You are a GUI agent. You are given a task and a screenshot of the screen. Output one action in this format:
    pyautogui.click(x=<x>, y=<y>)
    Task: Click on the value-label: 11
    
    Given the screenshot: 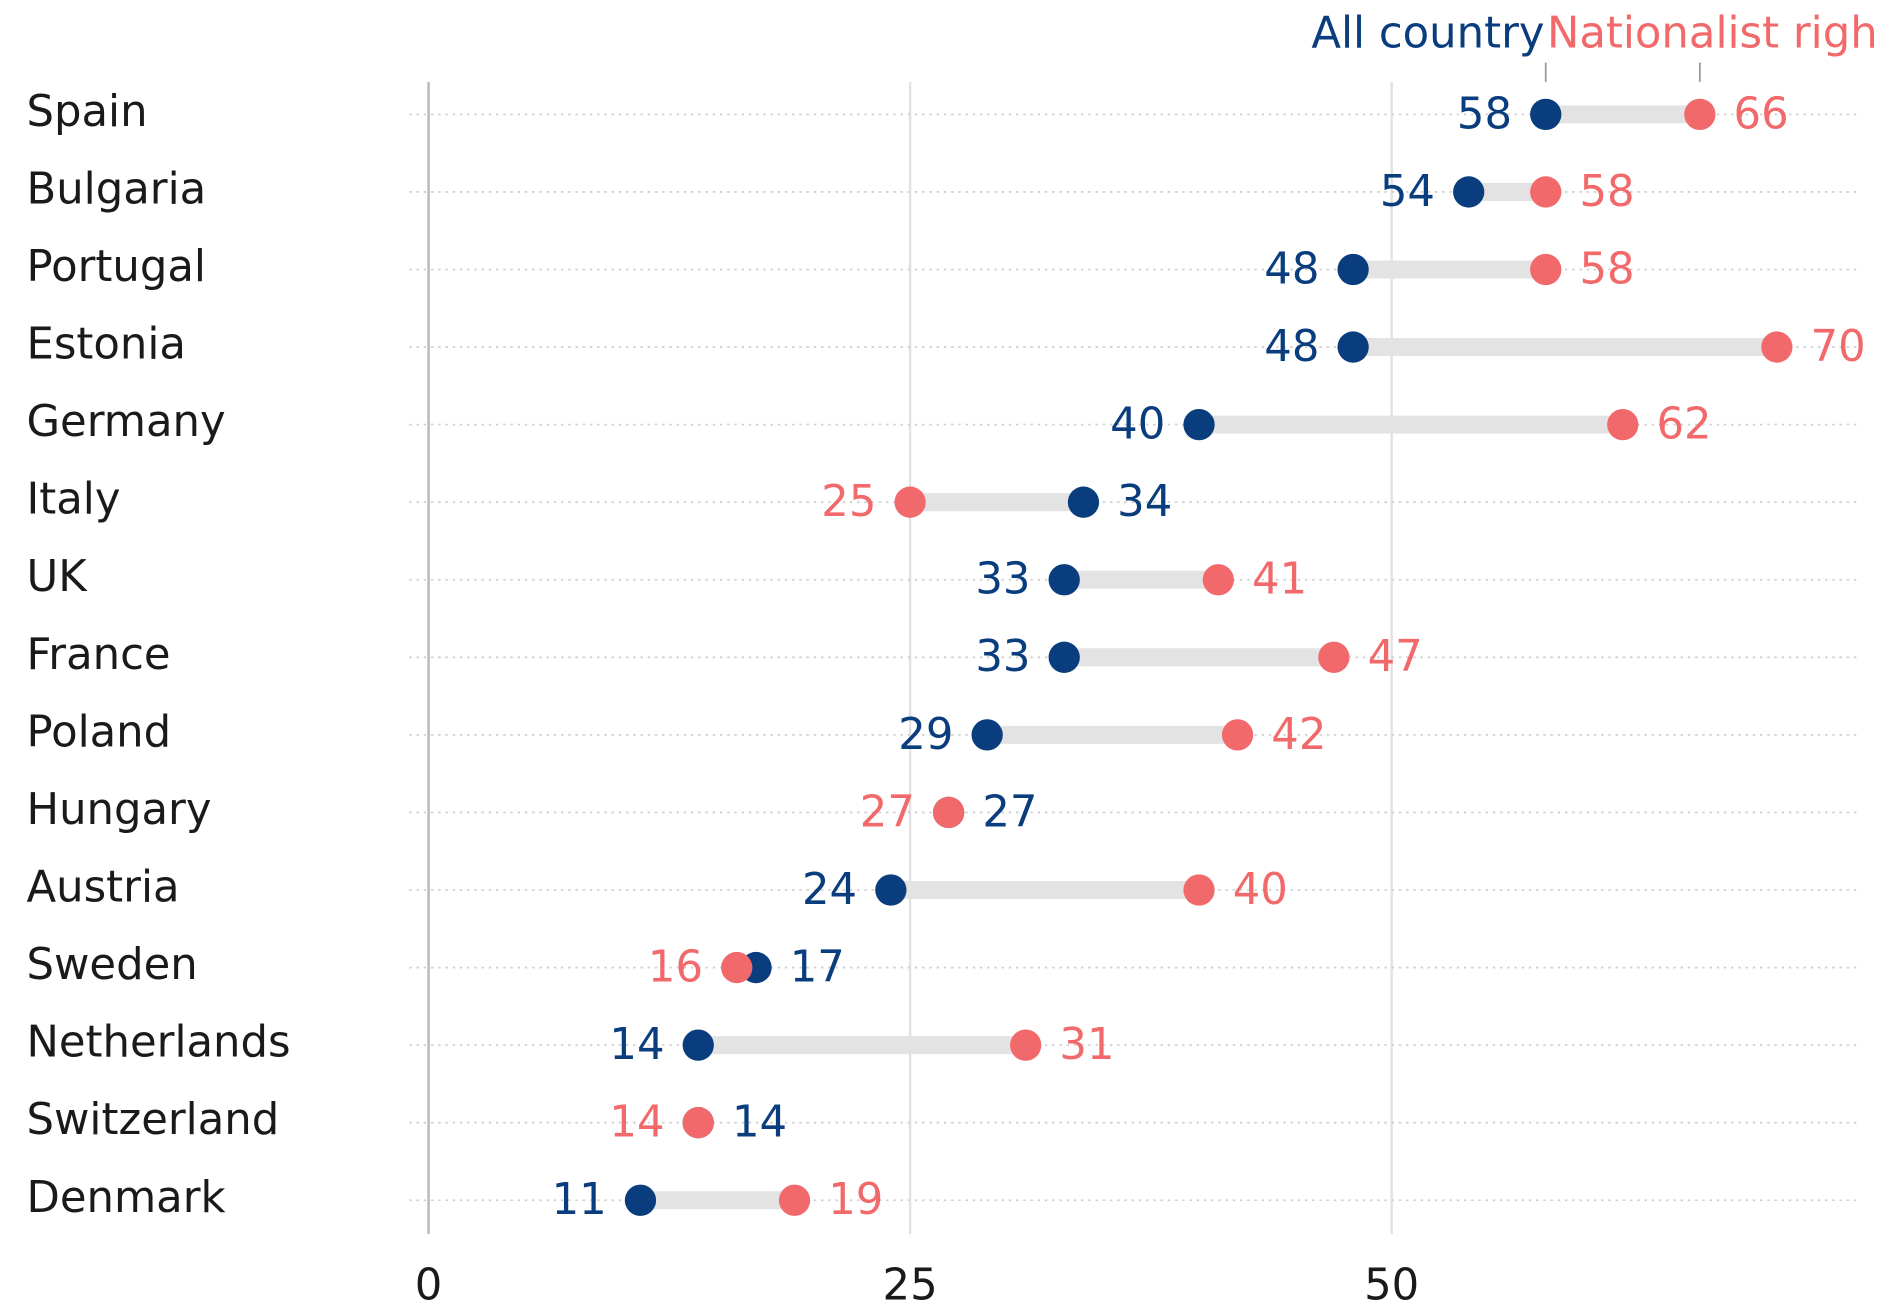 What is the action you would take?
    pyautogui.click(x=579, y=1200)
    